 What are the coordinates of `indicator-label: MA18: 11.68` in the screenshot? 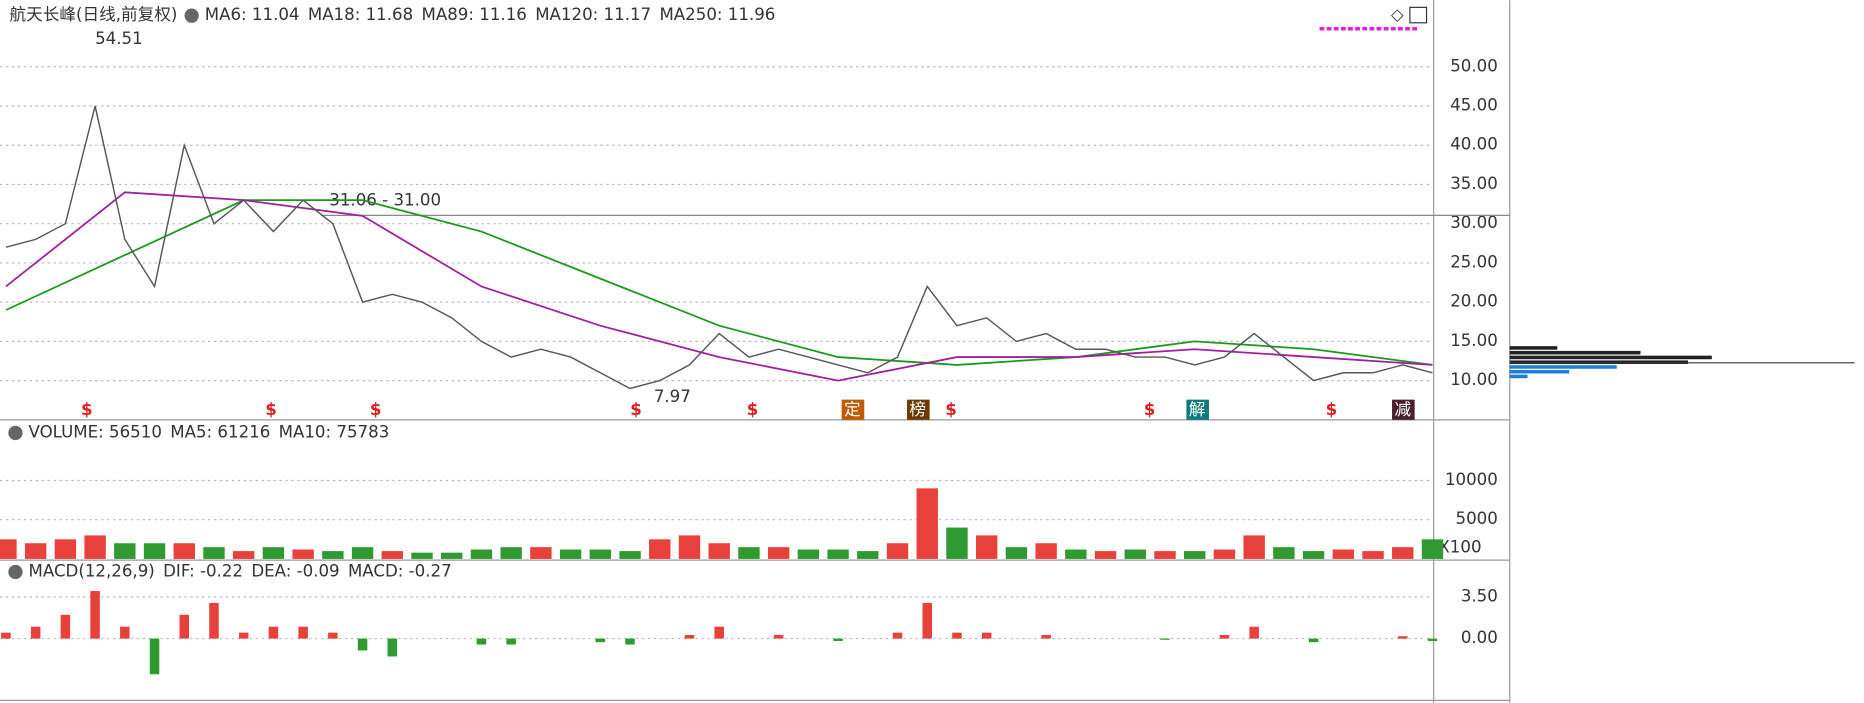 It's located at (360, 14).